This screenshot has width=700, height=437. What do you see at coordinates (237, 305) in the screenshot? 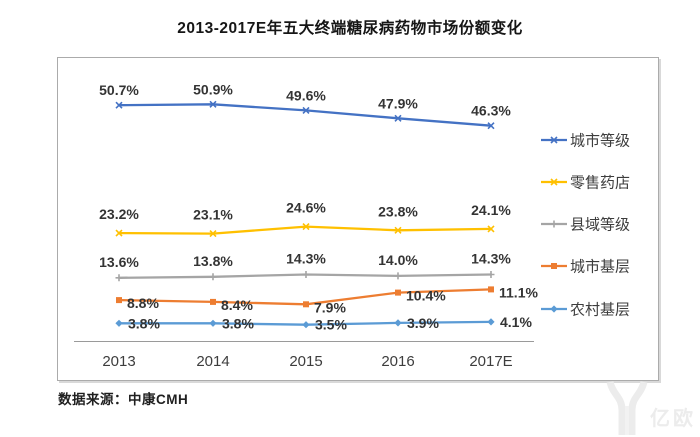
I see `data-label: 8.4%` at bounding box center [237, 305].